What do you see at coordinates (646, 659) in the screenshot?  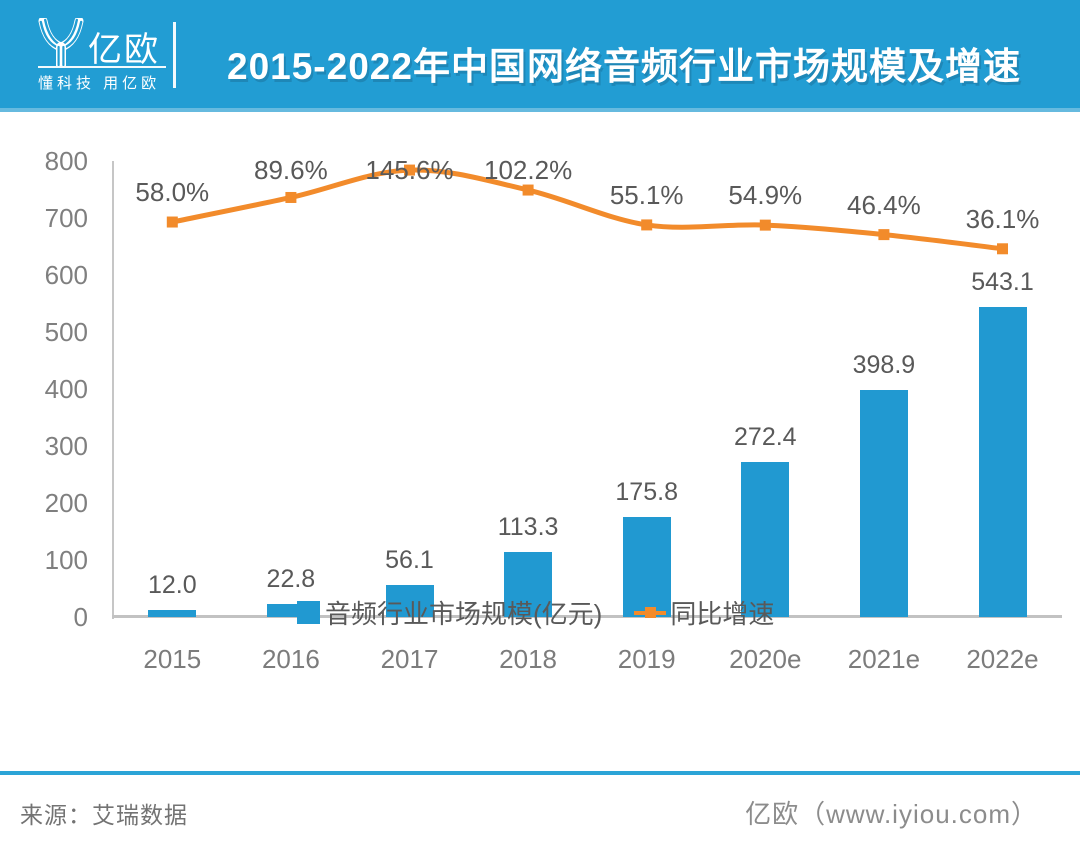 I see `x-axis-label: 2019` at bounding box center [646, 659].